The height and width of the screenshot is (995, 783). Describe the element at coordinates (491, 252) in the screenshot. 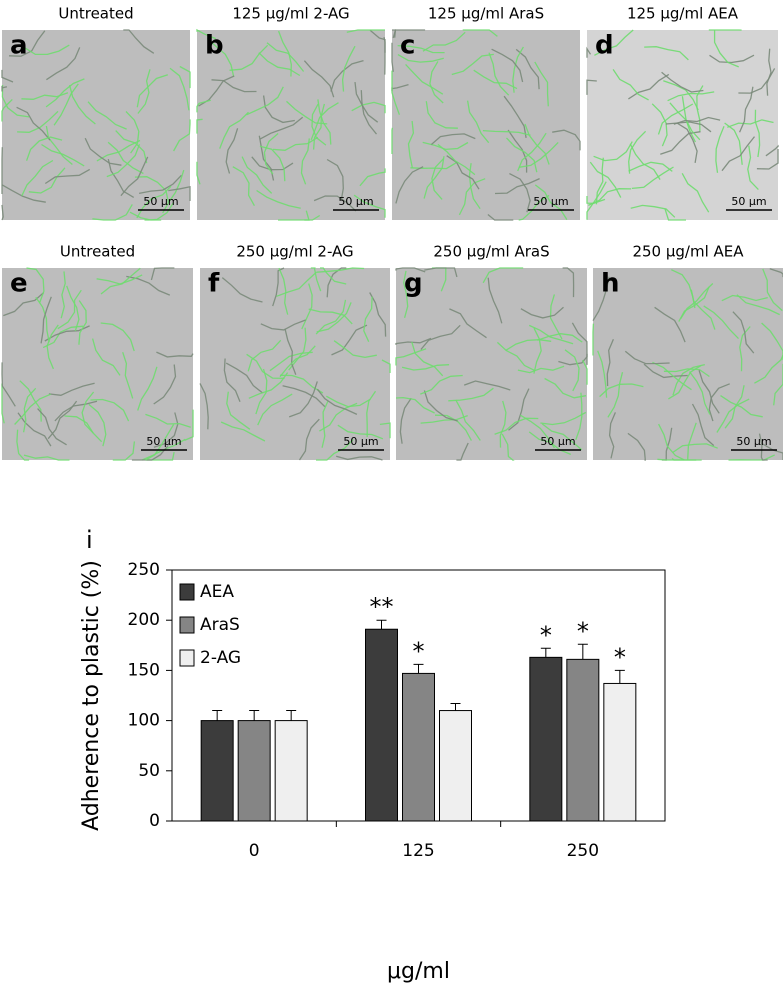

I see `panel-title: 250 μg/ml AraS` at that location.